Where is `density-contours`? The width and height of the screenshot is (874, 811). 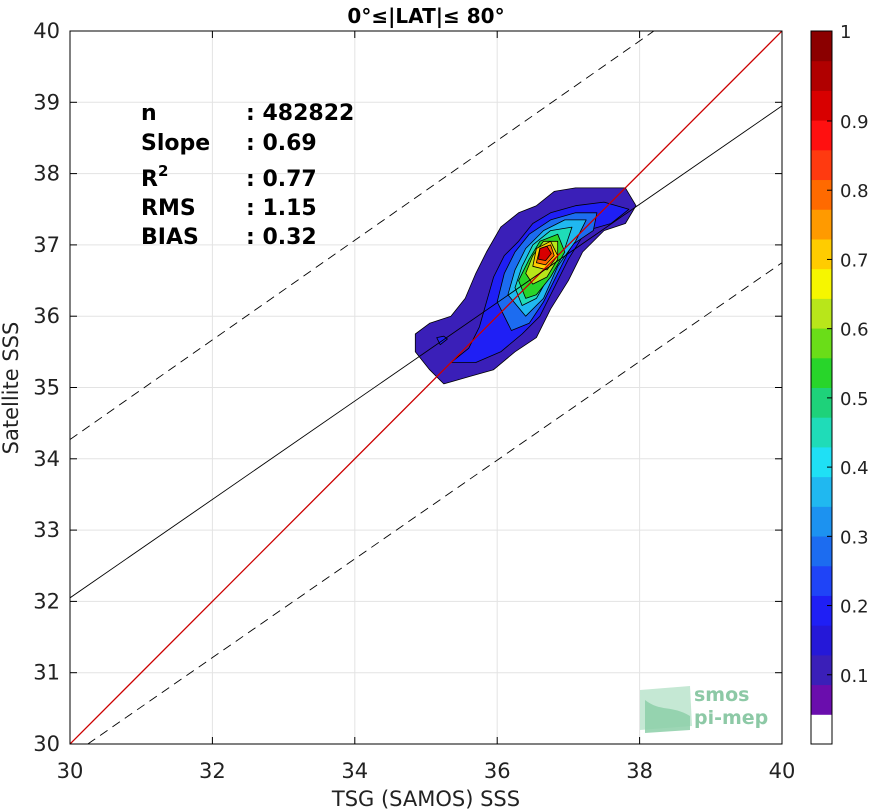
density-contours is located at coordinates (525, 286).